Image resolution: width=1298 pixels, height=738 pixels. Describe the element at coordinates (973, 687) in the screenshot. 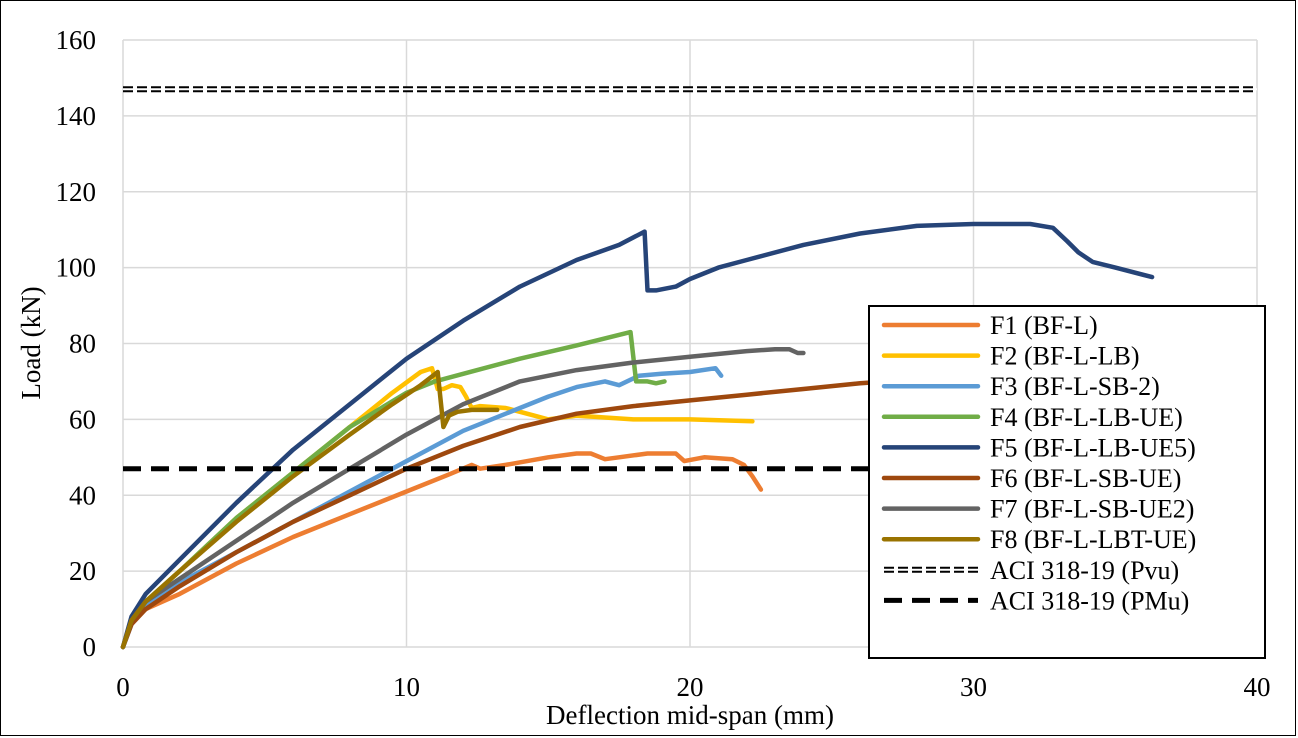

I see `x-tick-label: 30` at that location.